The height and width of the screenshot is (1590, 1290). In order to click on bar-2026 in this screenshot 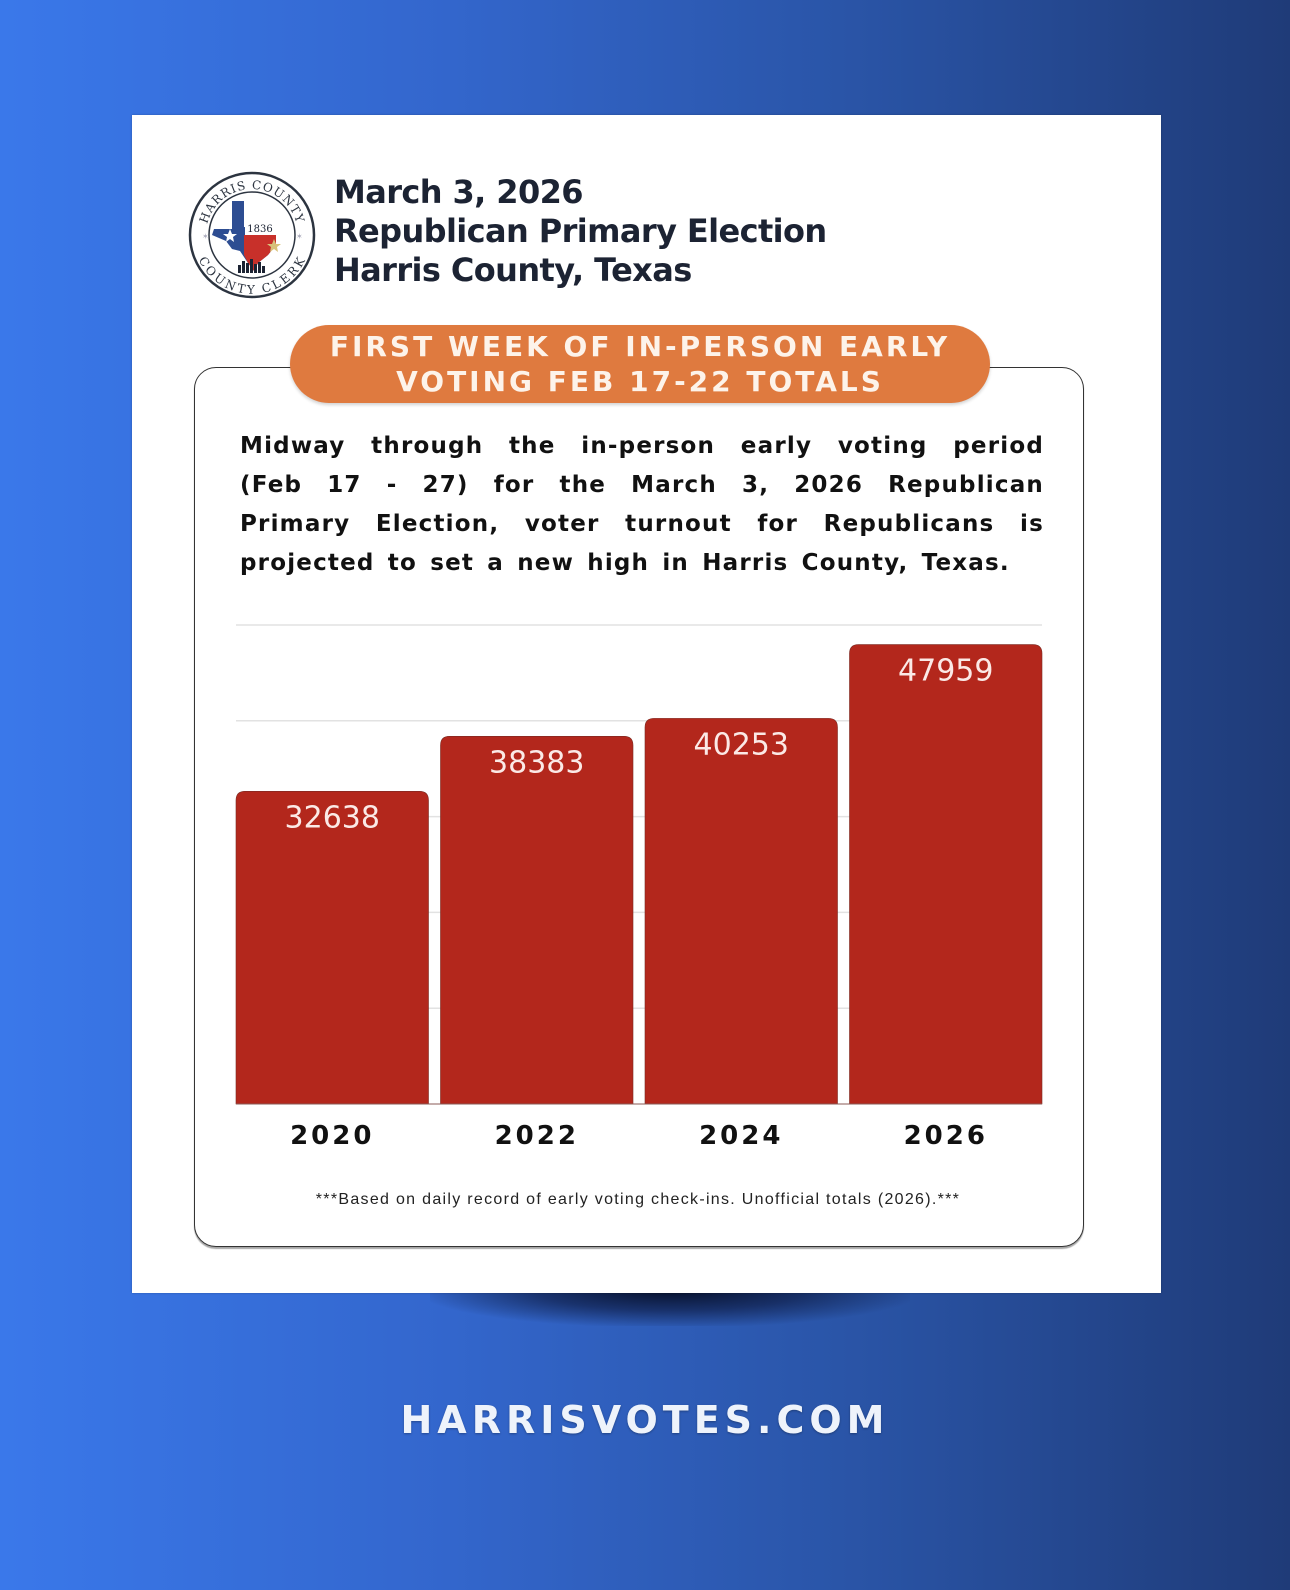, I will do `click(946, 874)`.